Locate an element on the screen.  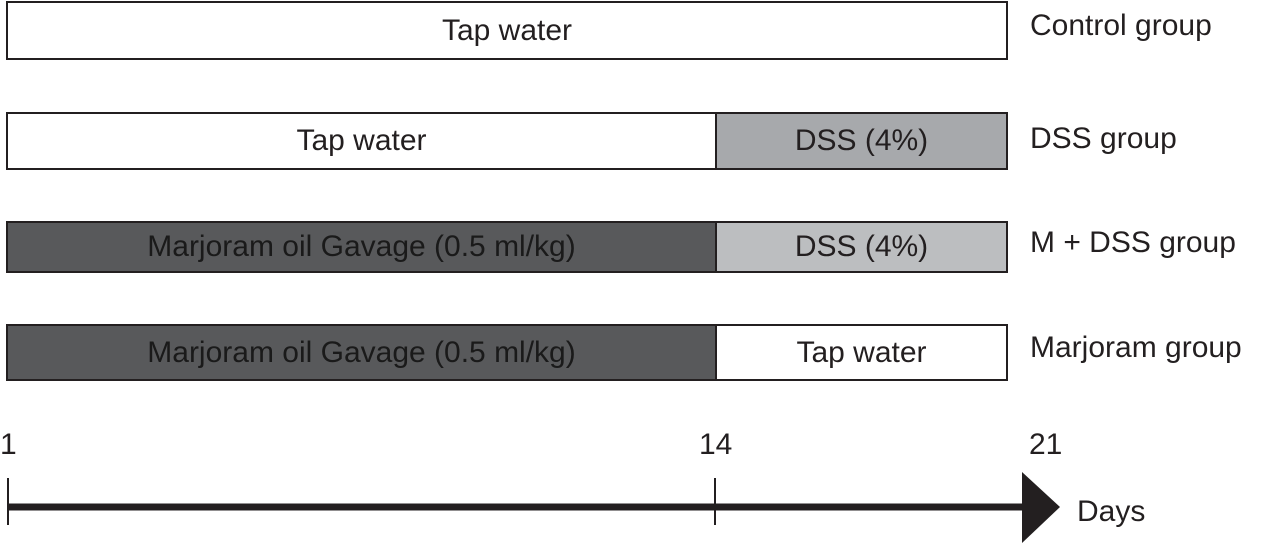
control-tap-water-segment: Tap water is located at coordinates (507, 30).